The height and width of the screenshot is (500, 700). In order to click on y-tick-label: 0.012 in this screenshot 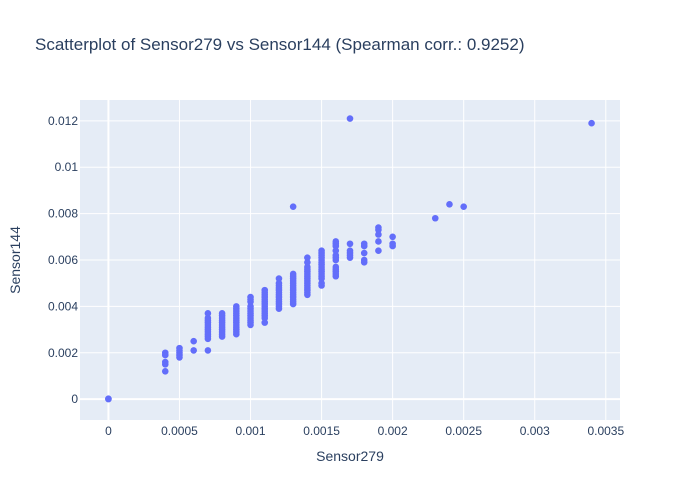, I will do `click(63, 121)`.